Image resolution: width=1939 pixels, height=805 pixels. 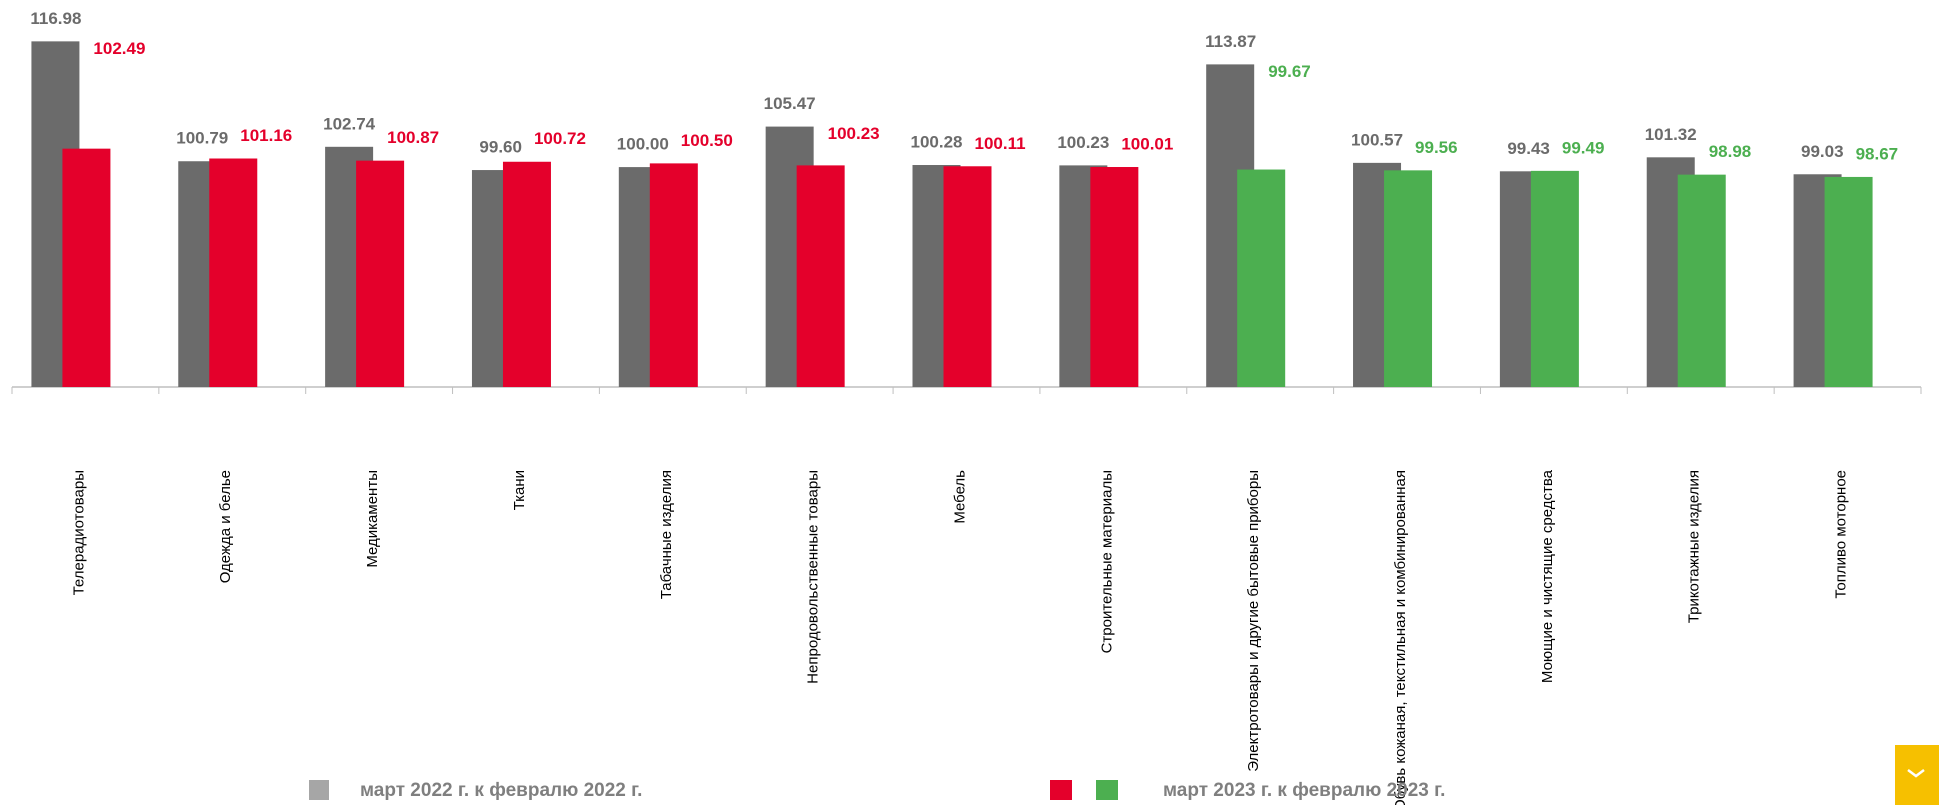 I want to click on value-label: 102.74, so click(x=349, y=123).